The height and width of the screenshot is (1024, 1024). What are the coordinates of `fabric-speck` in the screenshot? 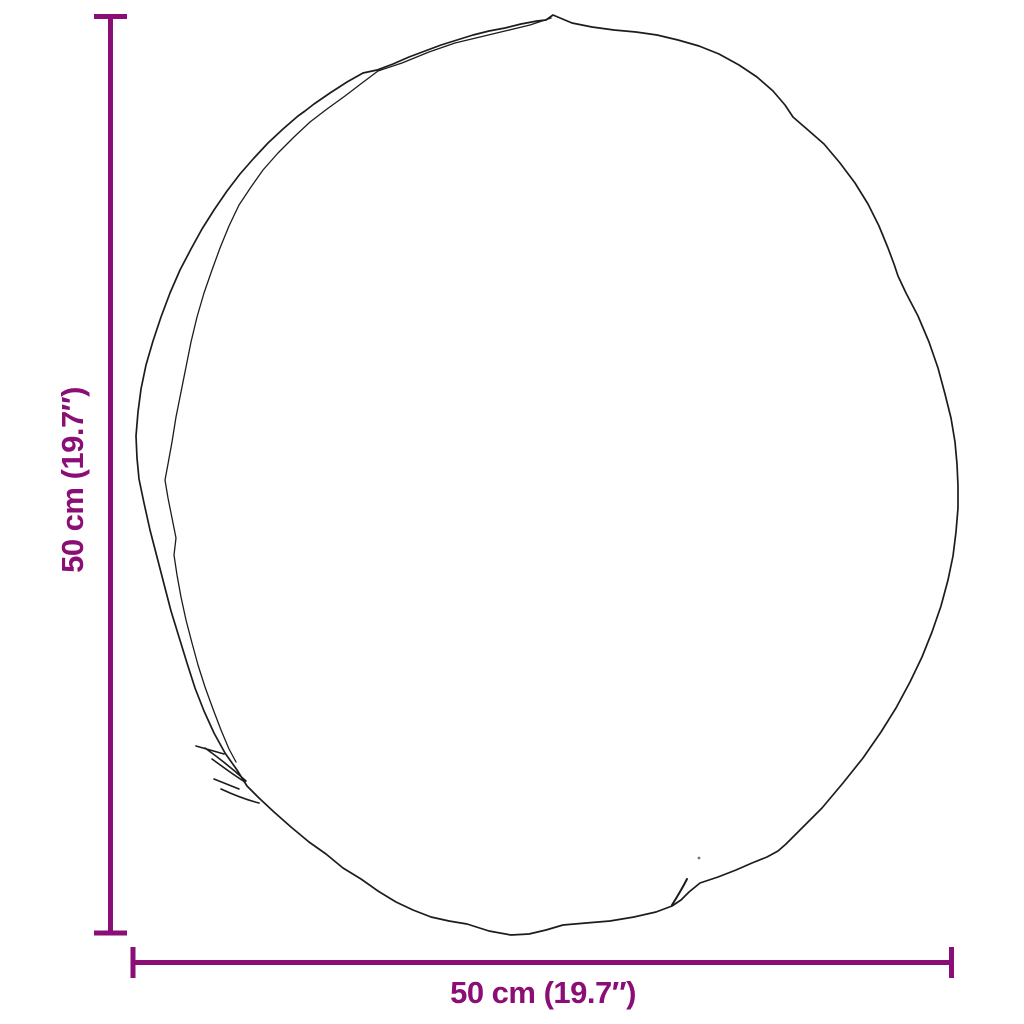 It's located at (699, 858).